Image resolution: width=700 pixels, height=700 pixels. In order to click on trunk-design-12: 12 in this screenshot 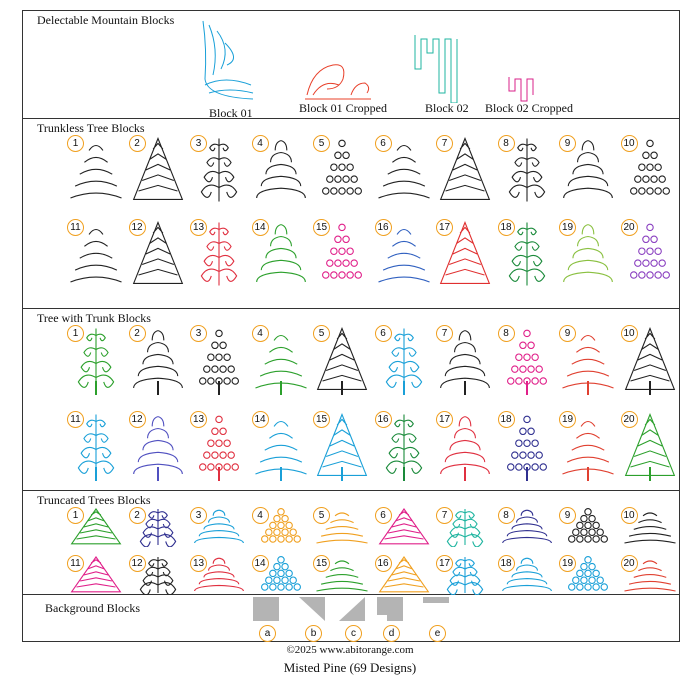, I will do `click(158, 446)`.